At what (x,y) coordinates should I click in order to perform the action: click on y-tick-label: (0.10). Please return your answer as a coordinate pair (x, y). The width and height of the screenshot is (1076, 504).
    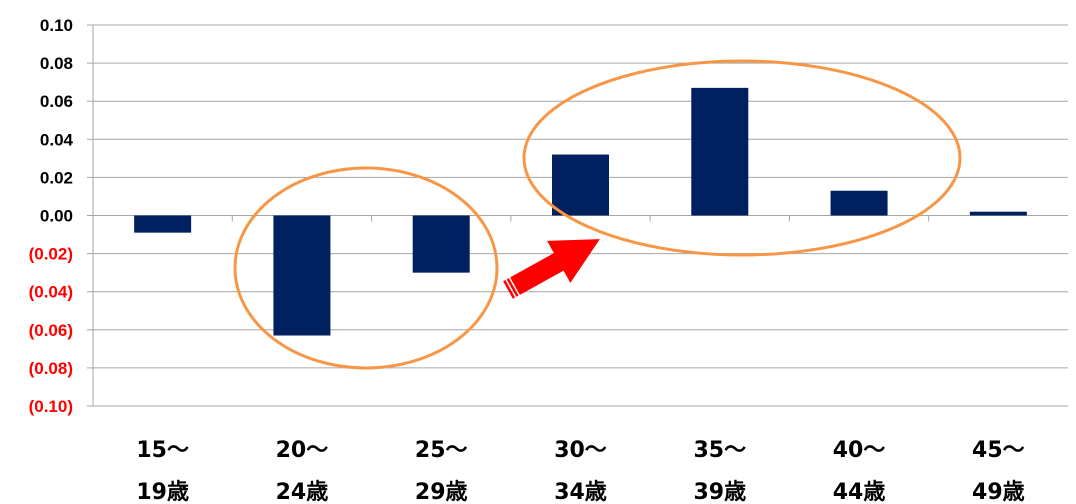
    Looking at the image, I should click on (51, 406).